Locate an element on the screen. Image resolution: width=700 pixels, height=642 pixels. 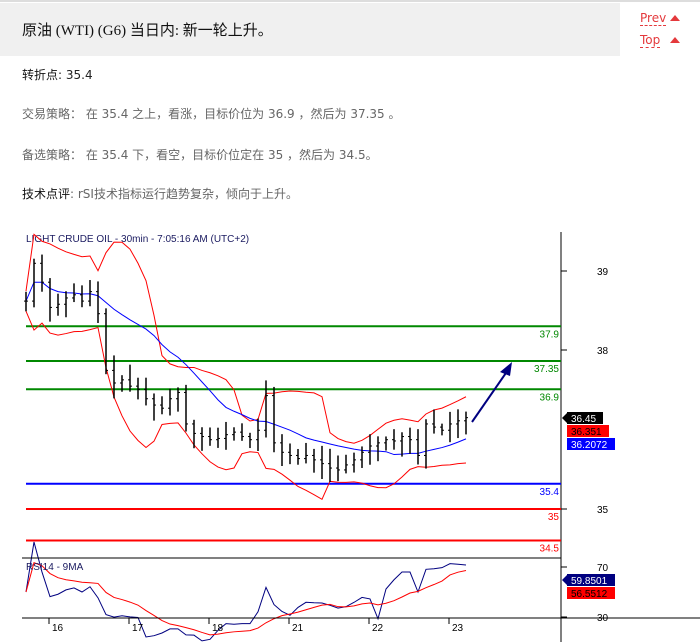
rsi-tag: 59.8501 is located at coordinates (589, 581).